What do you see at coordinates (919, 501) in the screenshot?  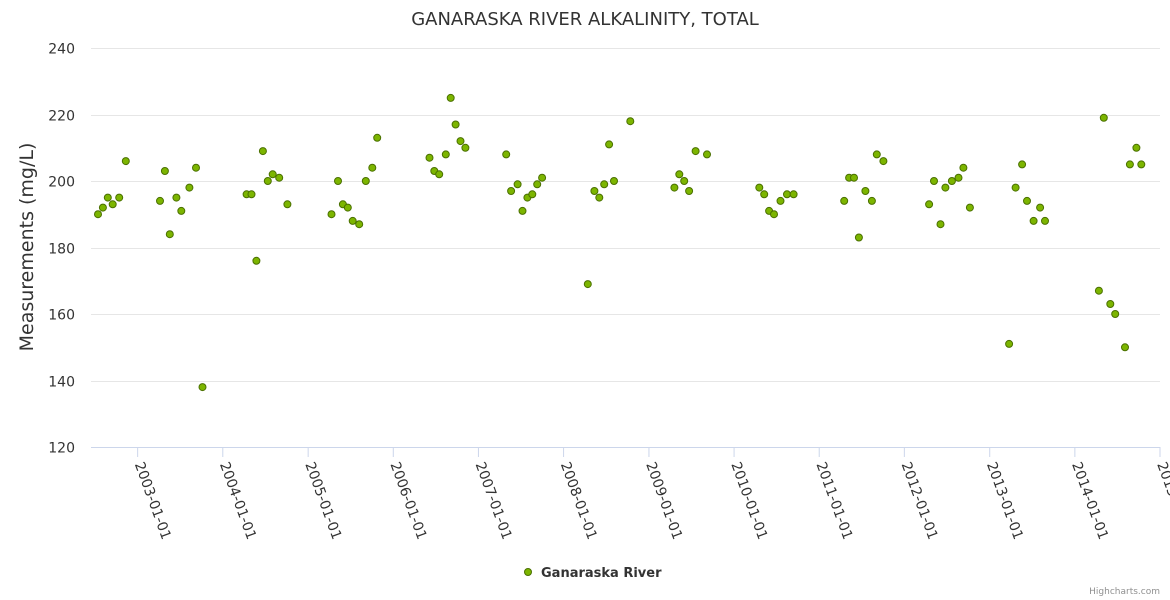 I see `x-tick-label: 2012-01-01` at bounding box center [919, 501].